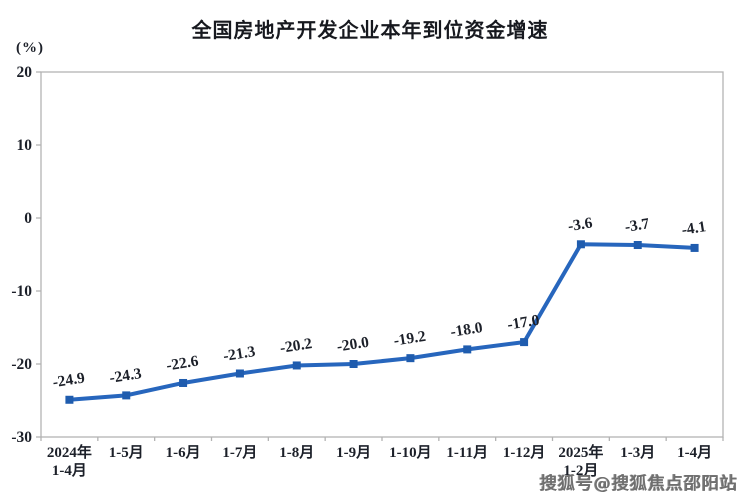 The height and width of the screenshot is (500, 740). Describe the element at coordinates (239, 354) in the screenshot. I see `data-label: -21.3` at that location.